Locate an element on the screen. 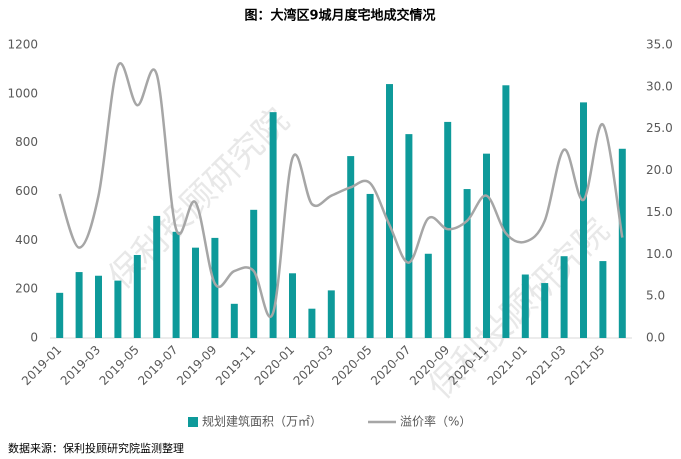 This screenshot has width=681, height=459. x-tick-label: 2020-05 is located at coordinates (351, 365).